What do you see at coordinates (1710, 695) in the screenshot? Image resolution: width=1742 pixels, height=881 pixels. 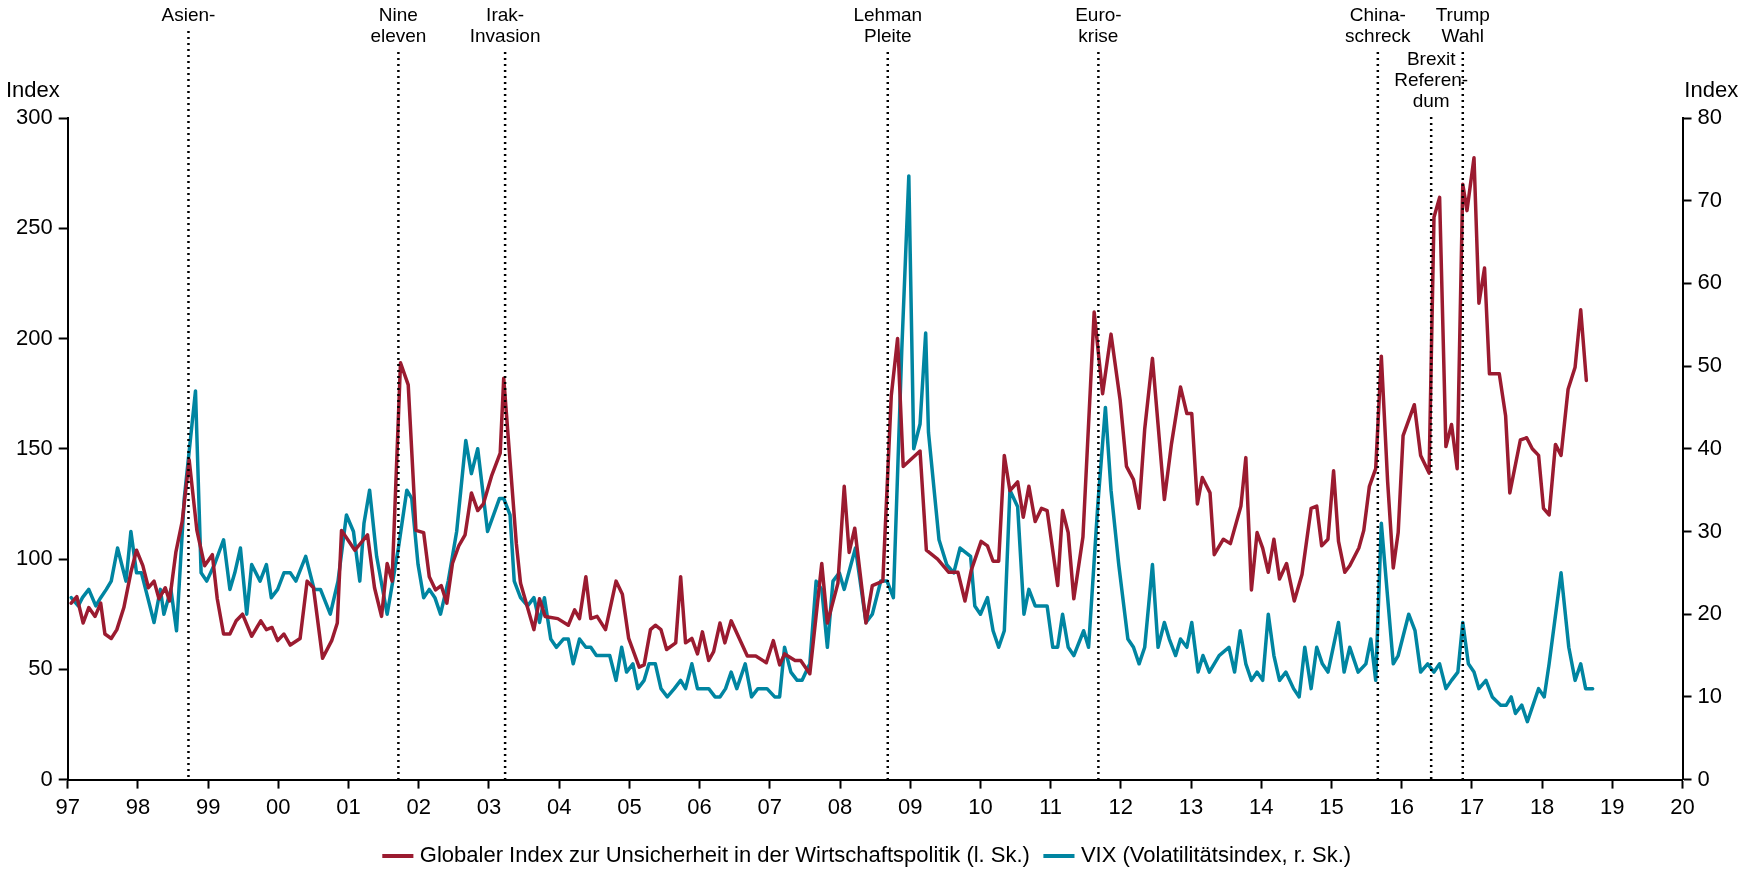 I see `y2-tick-label: 10` at bounding box center [1710, 695].